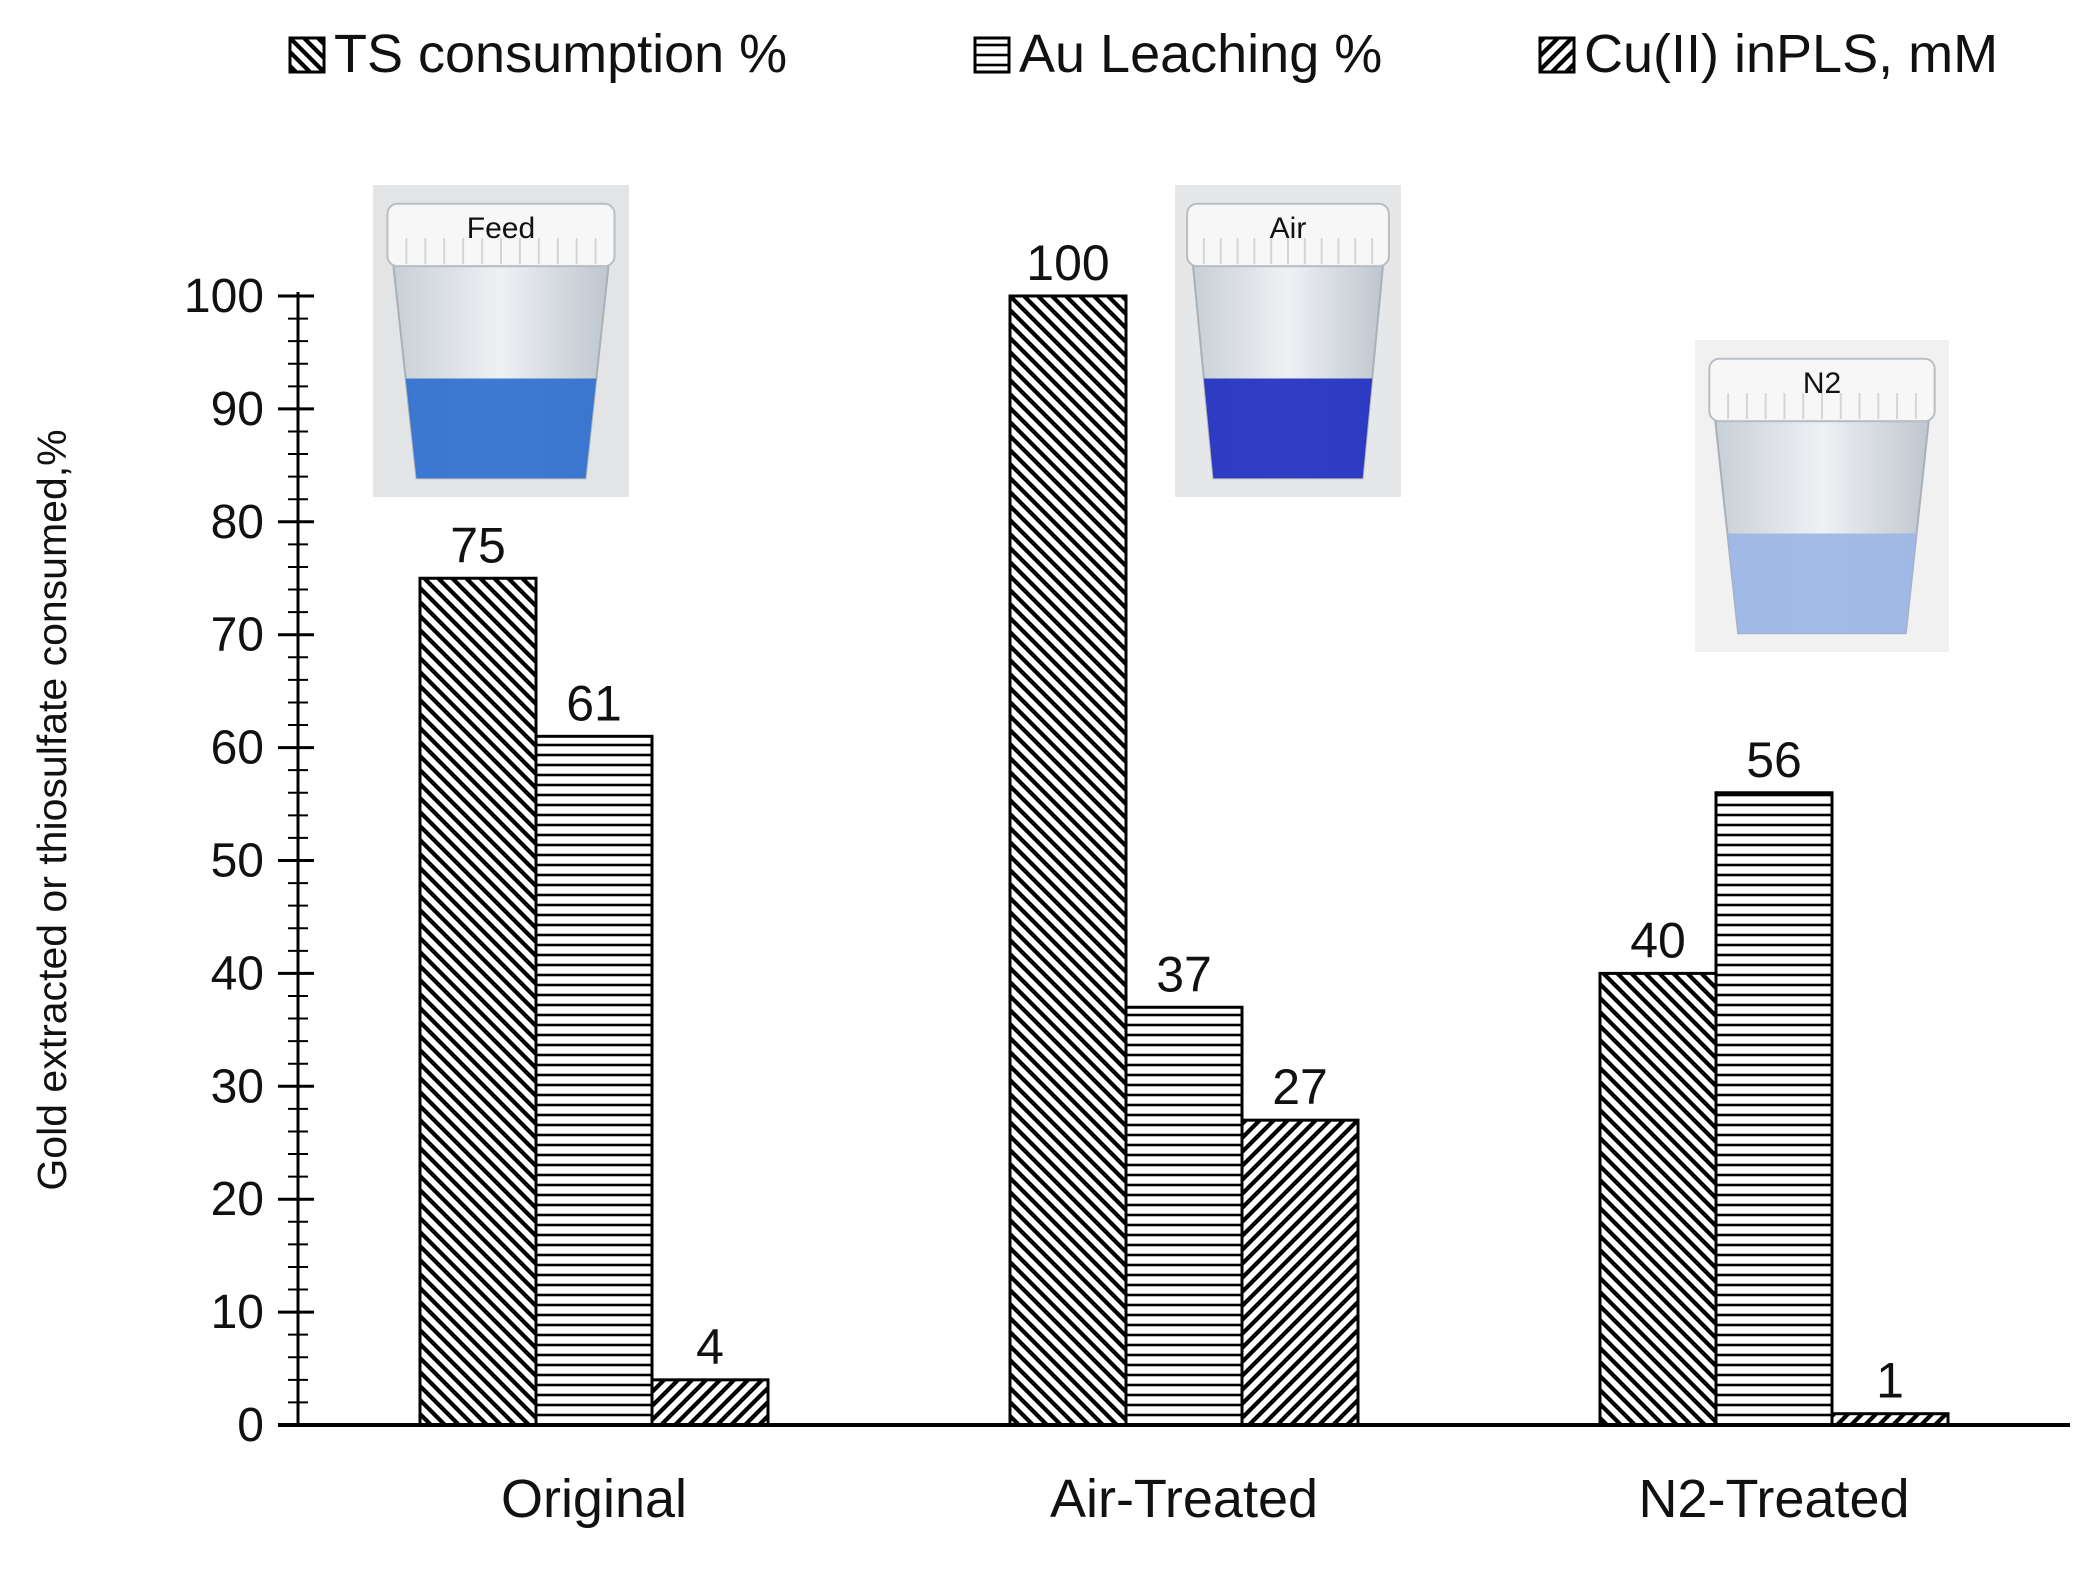 The width and height of the screenshot is (2095, 1575). What do you see at coordinates (237, 1312) in the screenshot?
I see `y-tick-label: 10` at bounding box center [237, 1312].